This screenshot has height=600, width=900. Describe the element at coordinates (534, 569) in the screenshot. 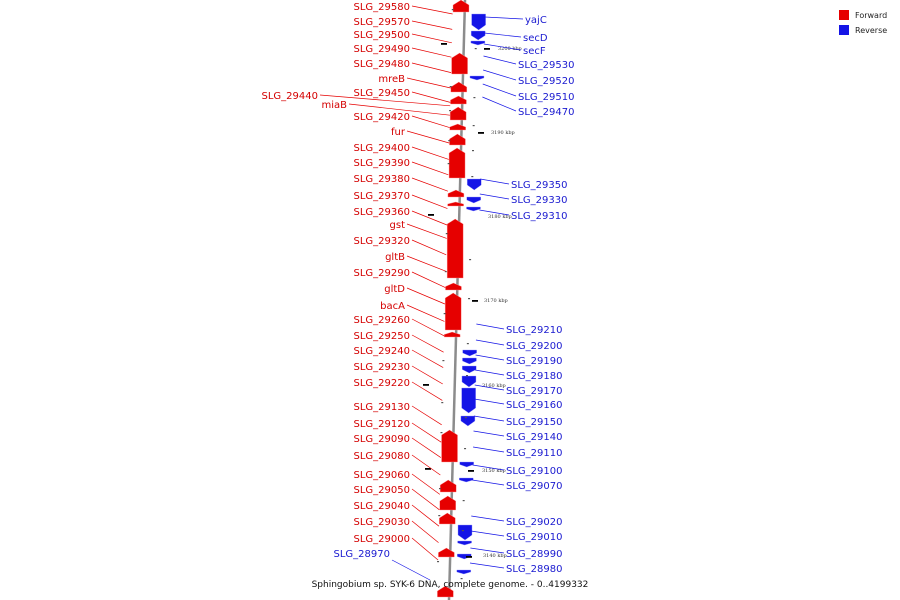

I see `reverse-gene-label: SLG_28980` at that location.